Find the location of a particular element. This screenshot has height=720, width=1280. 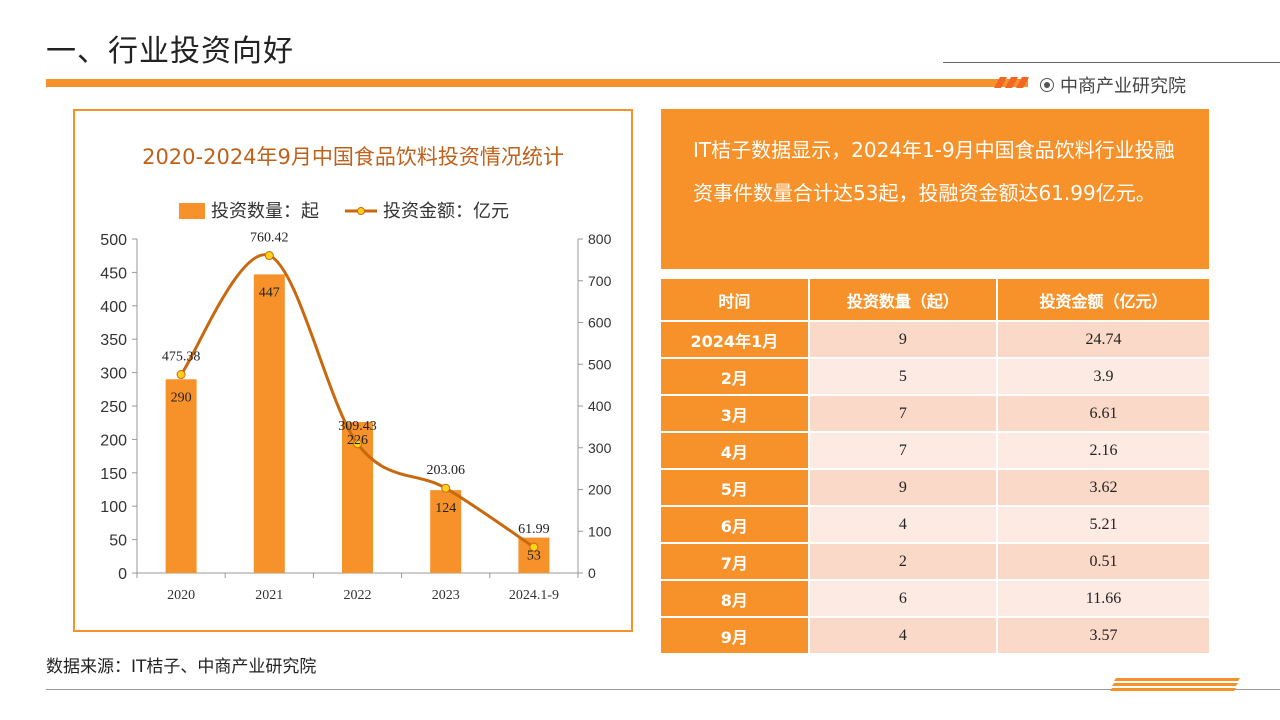

left-tick-label: 100 is located at coordinates (113, 507).